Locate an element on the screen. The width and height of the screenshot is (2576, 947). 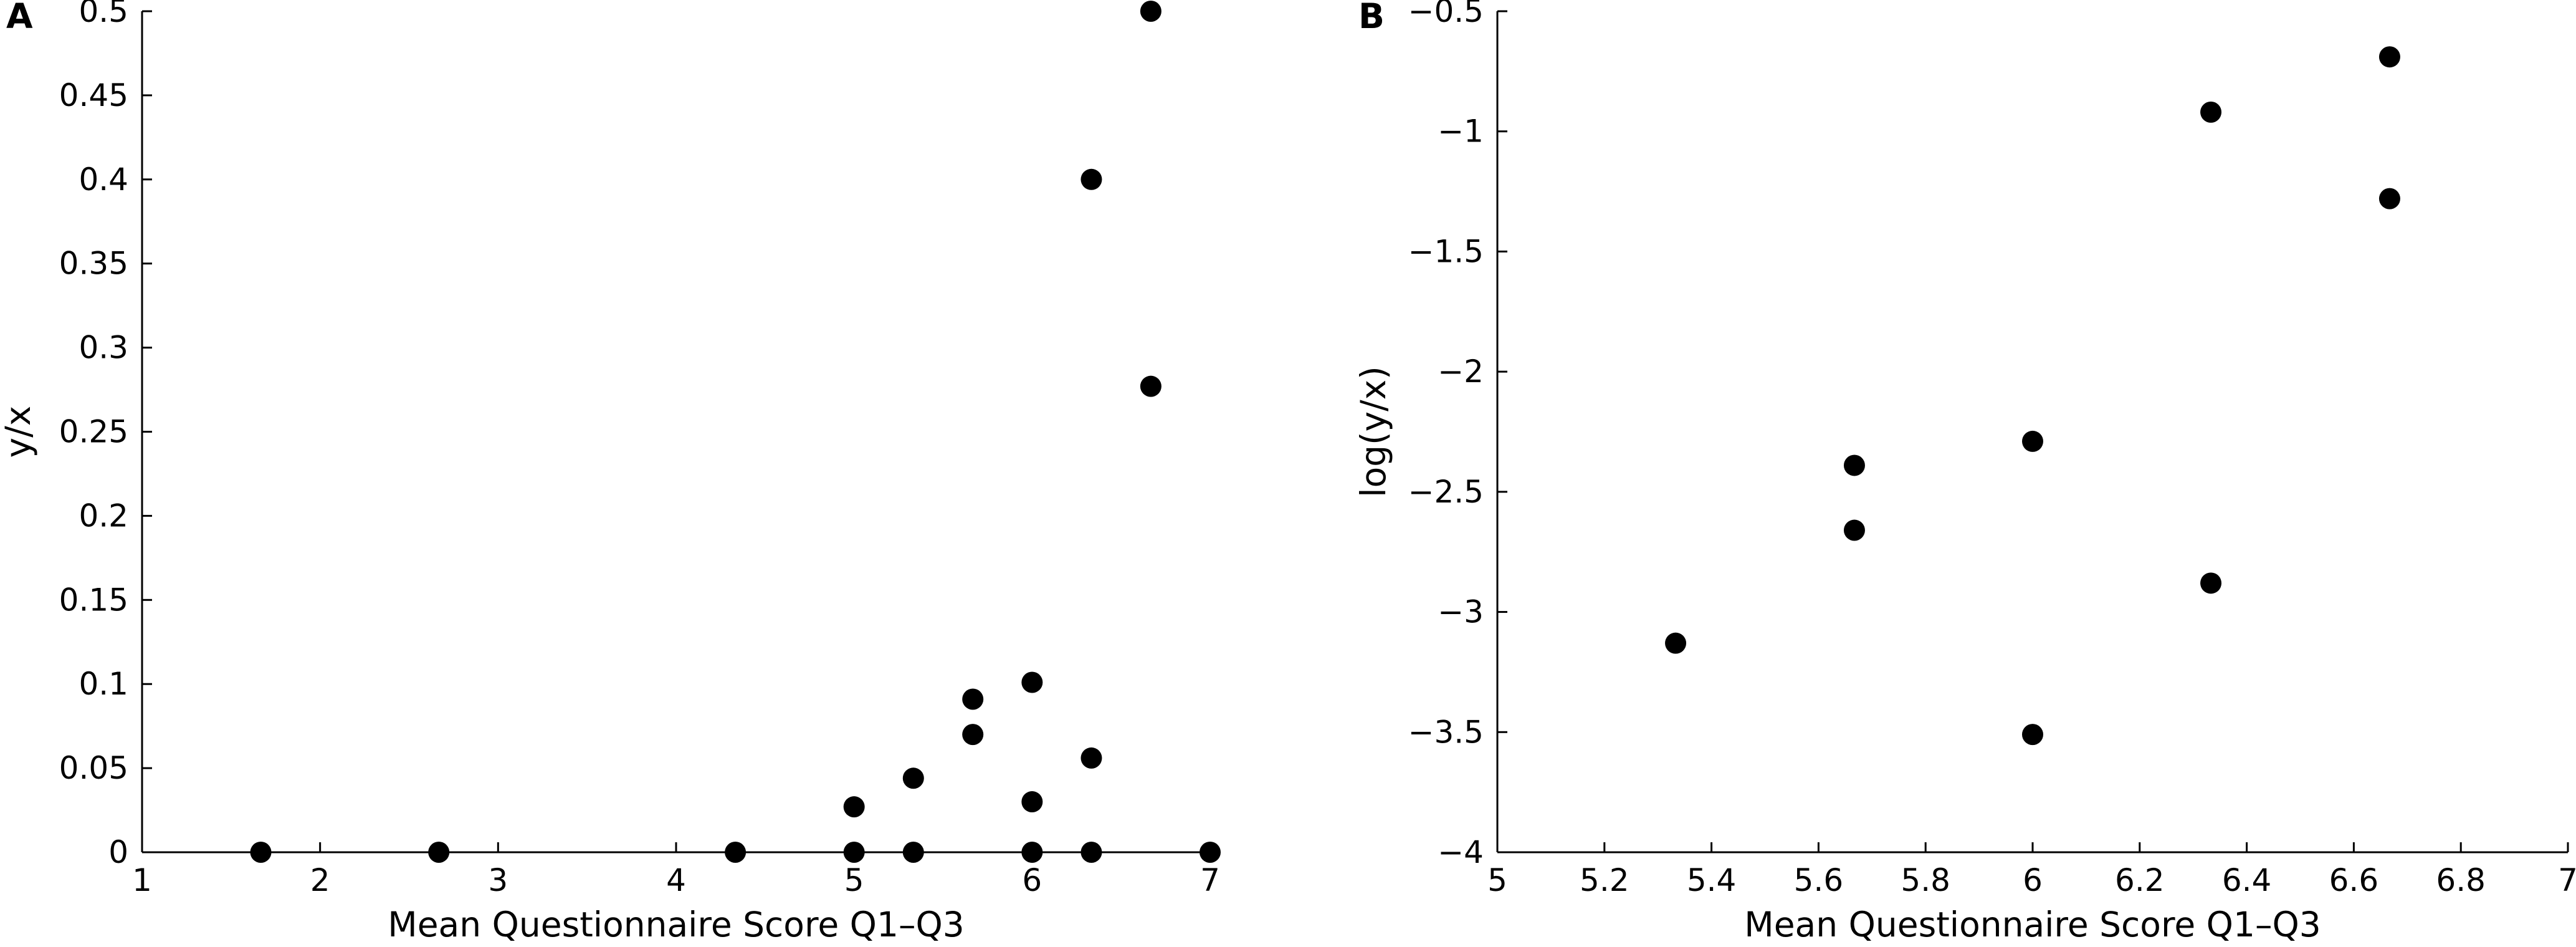
y-tick-label: 0 is located at coordinates (118, 852).